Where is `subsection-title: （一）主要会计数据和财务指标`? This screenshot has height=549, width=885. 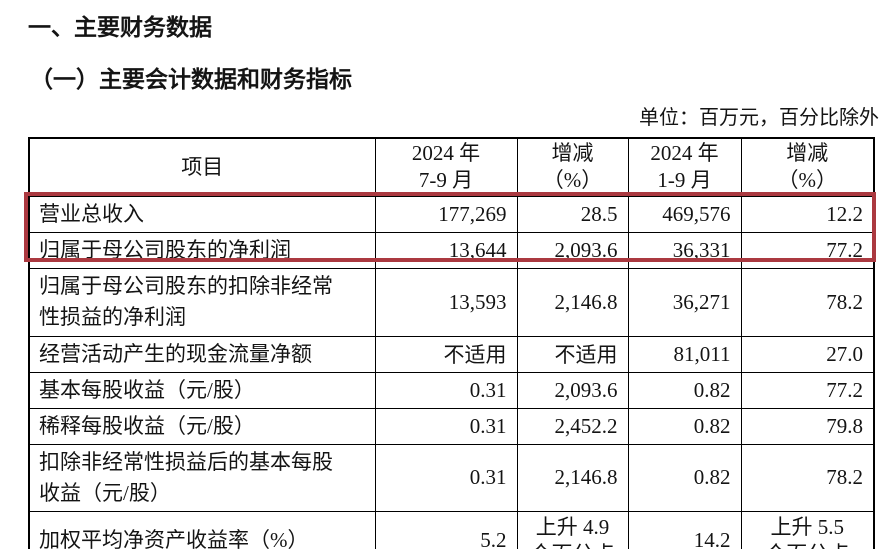 subsection-title: （一）主要会计数据和财务指标 is located at coordinates (191, 79).